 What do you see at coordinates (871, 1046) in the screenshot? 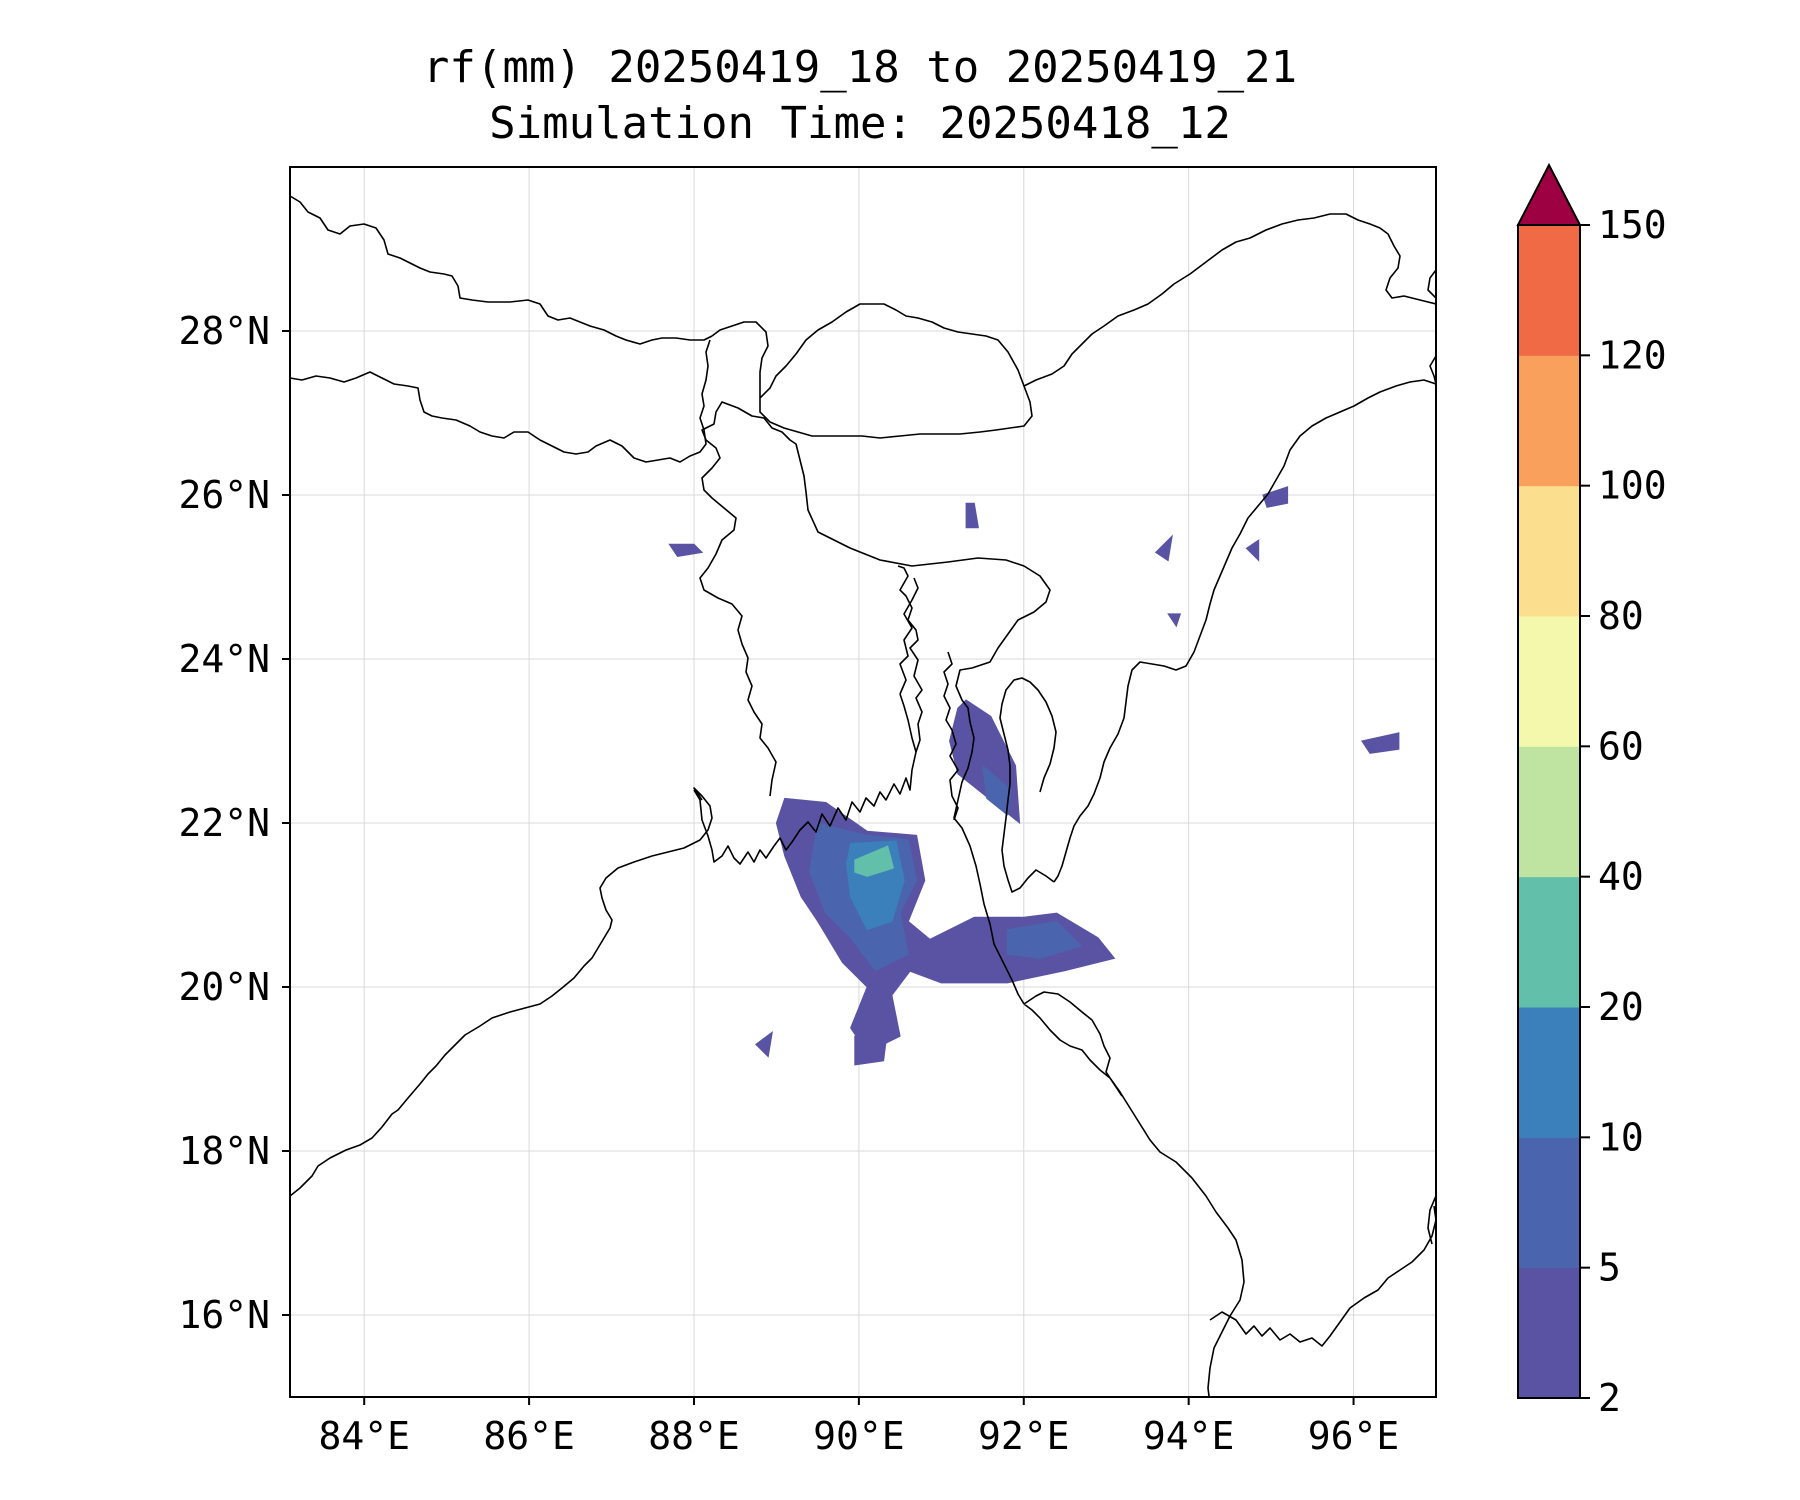
I see `precip-region-bay-south-blob` at bounding box center [871, 1046].